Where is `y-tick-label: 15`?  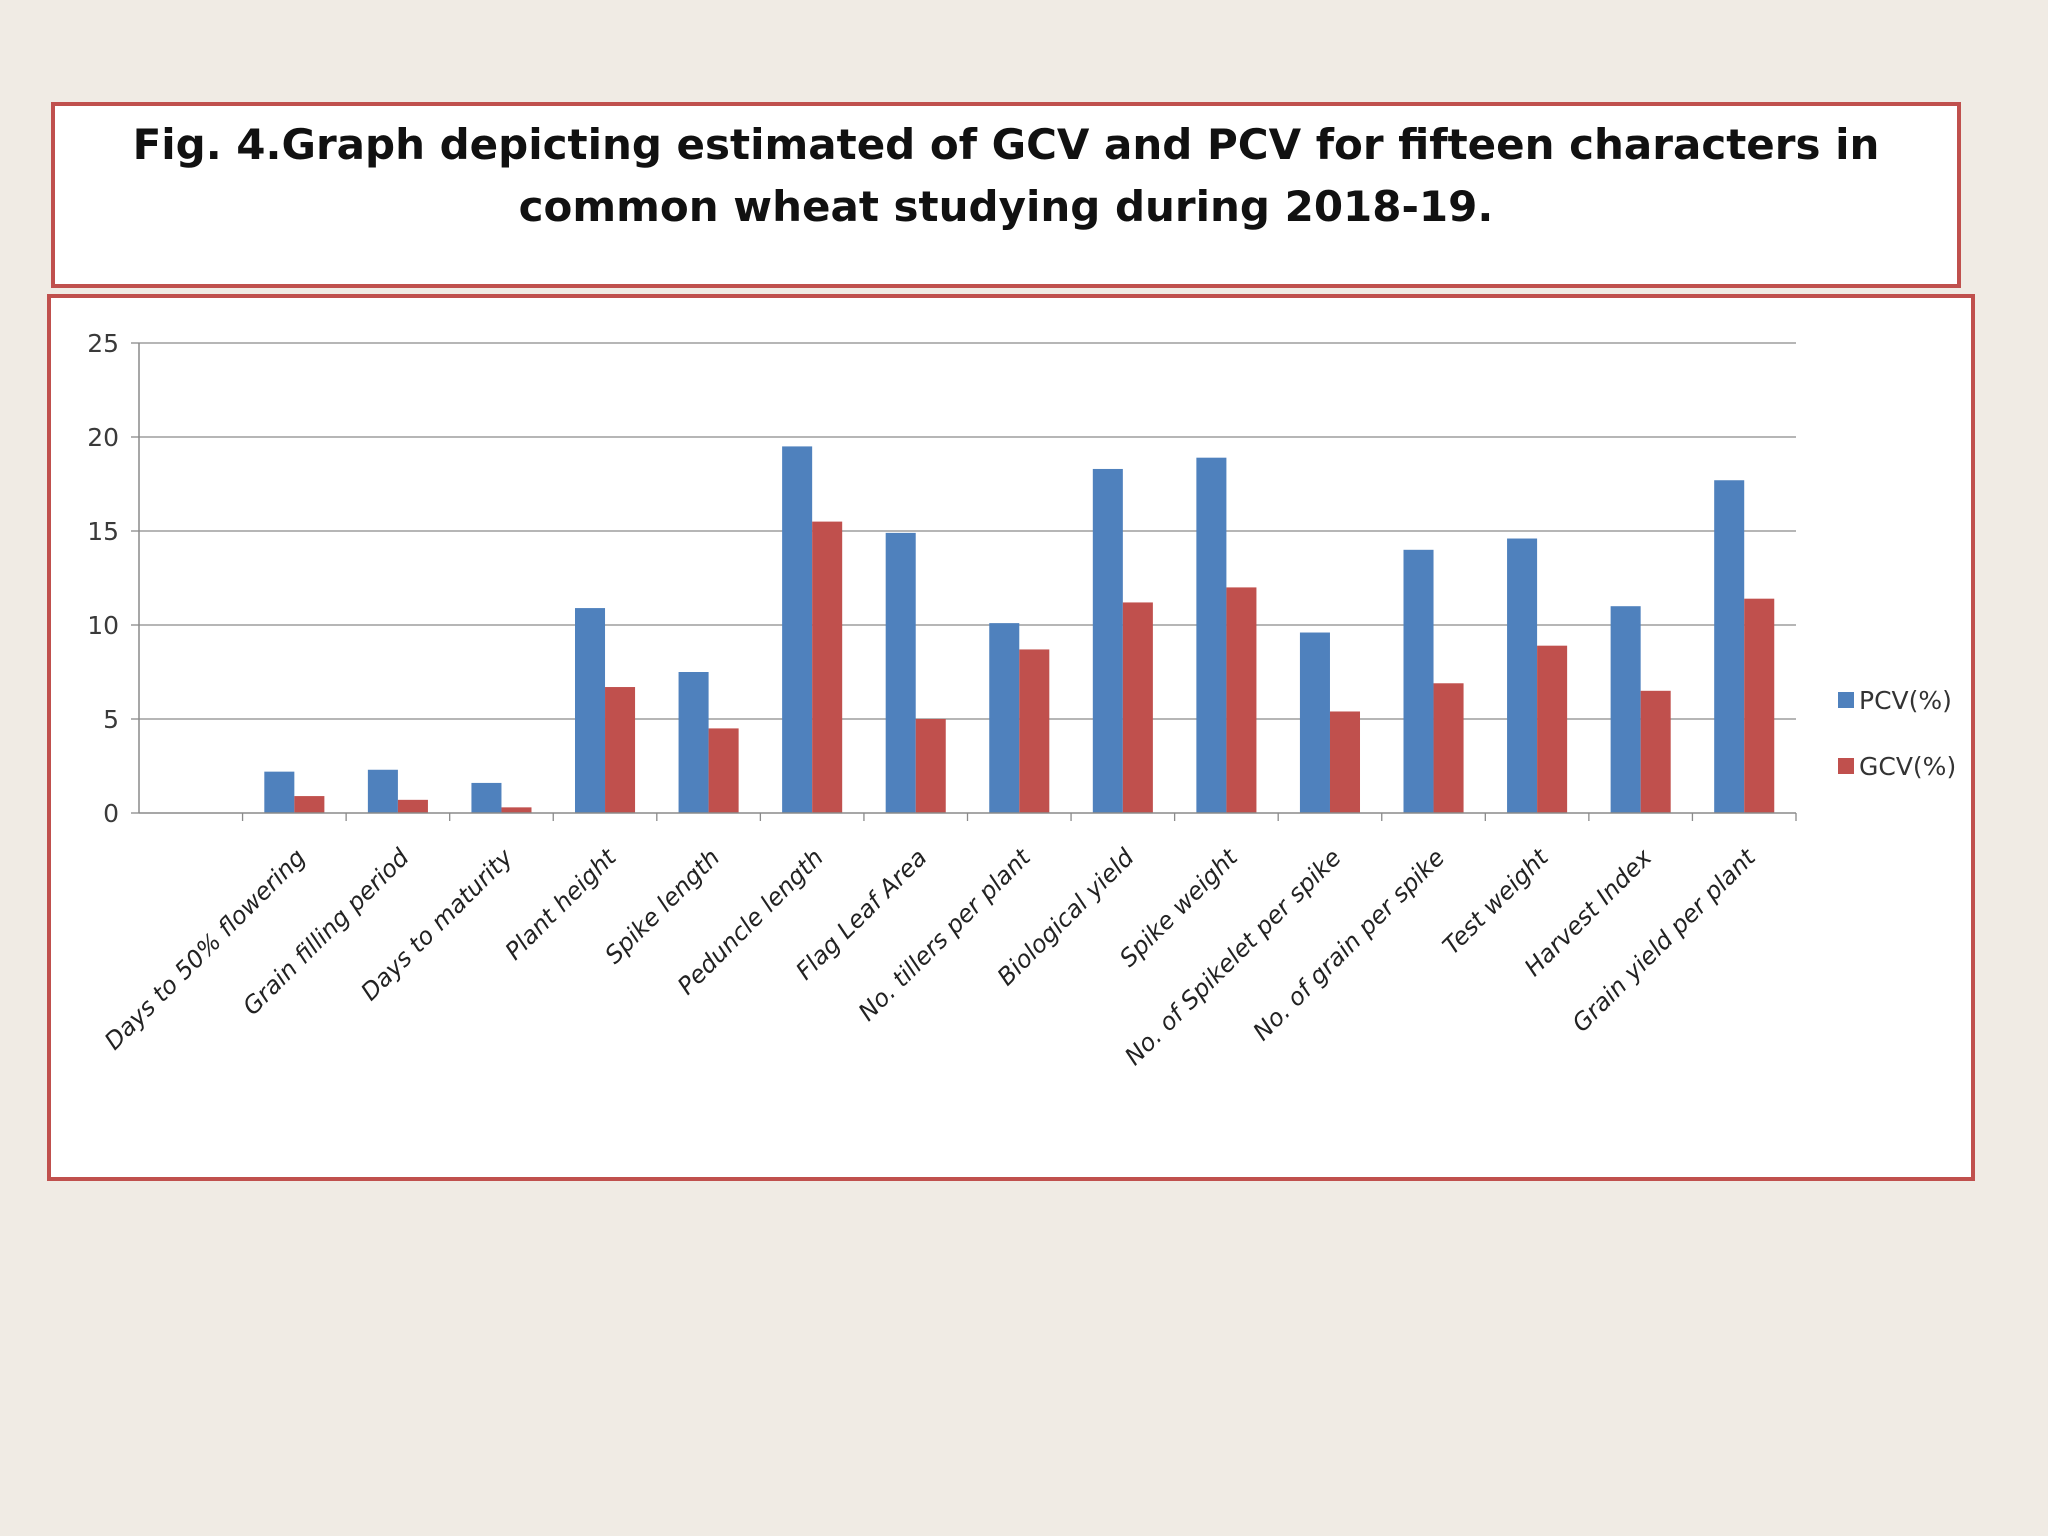 y-tick-label: 15 is located at coordinates (103, 531).